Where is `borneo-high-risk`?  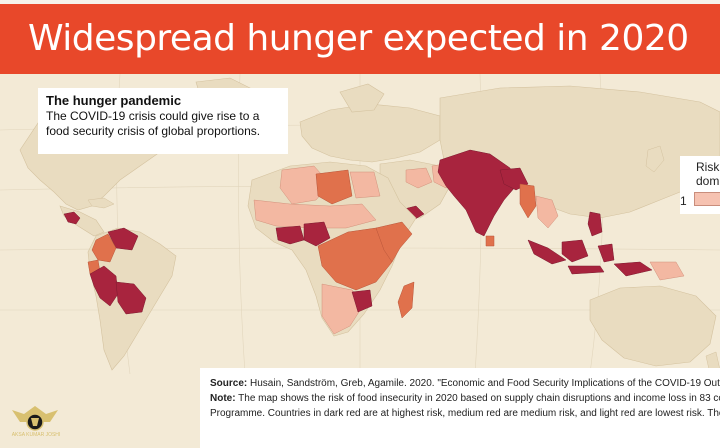
borneo-high-risk is located at coordinates (575, 251).